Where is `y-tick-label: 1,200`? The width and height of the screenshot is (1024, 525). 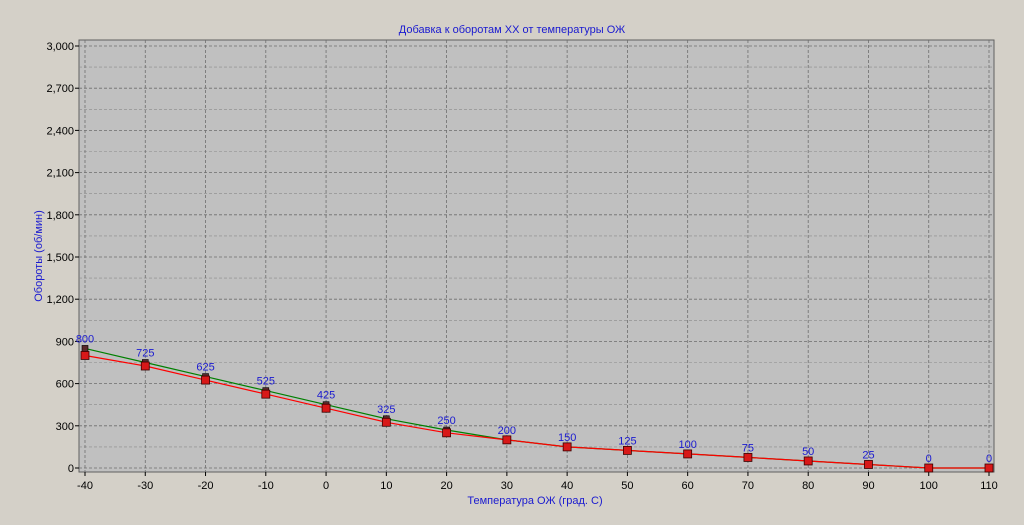 y-tick-label: 1,200 is located at coordinates (60, 300).